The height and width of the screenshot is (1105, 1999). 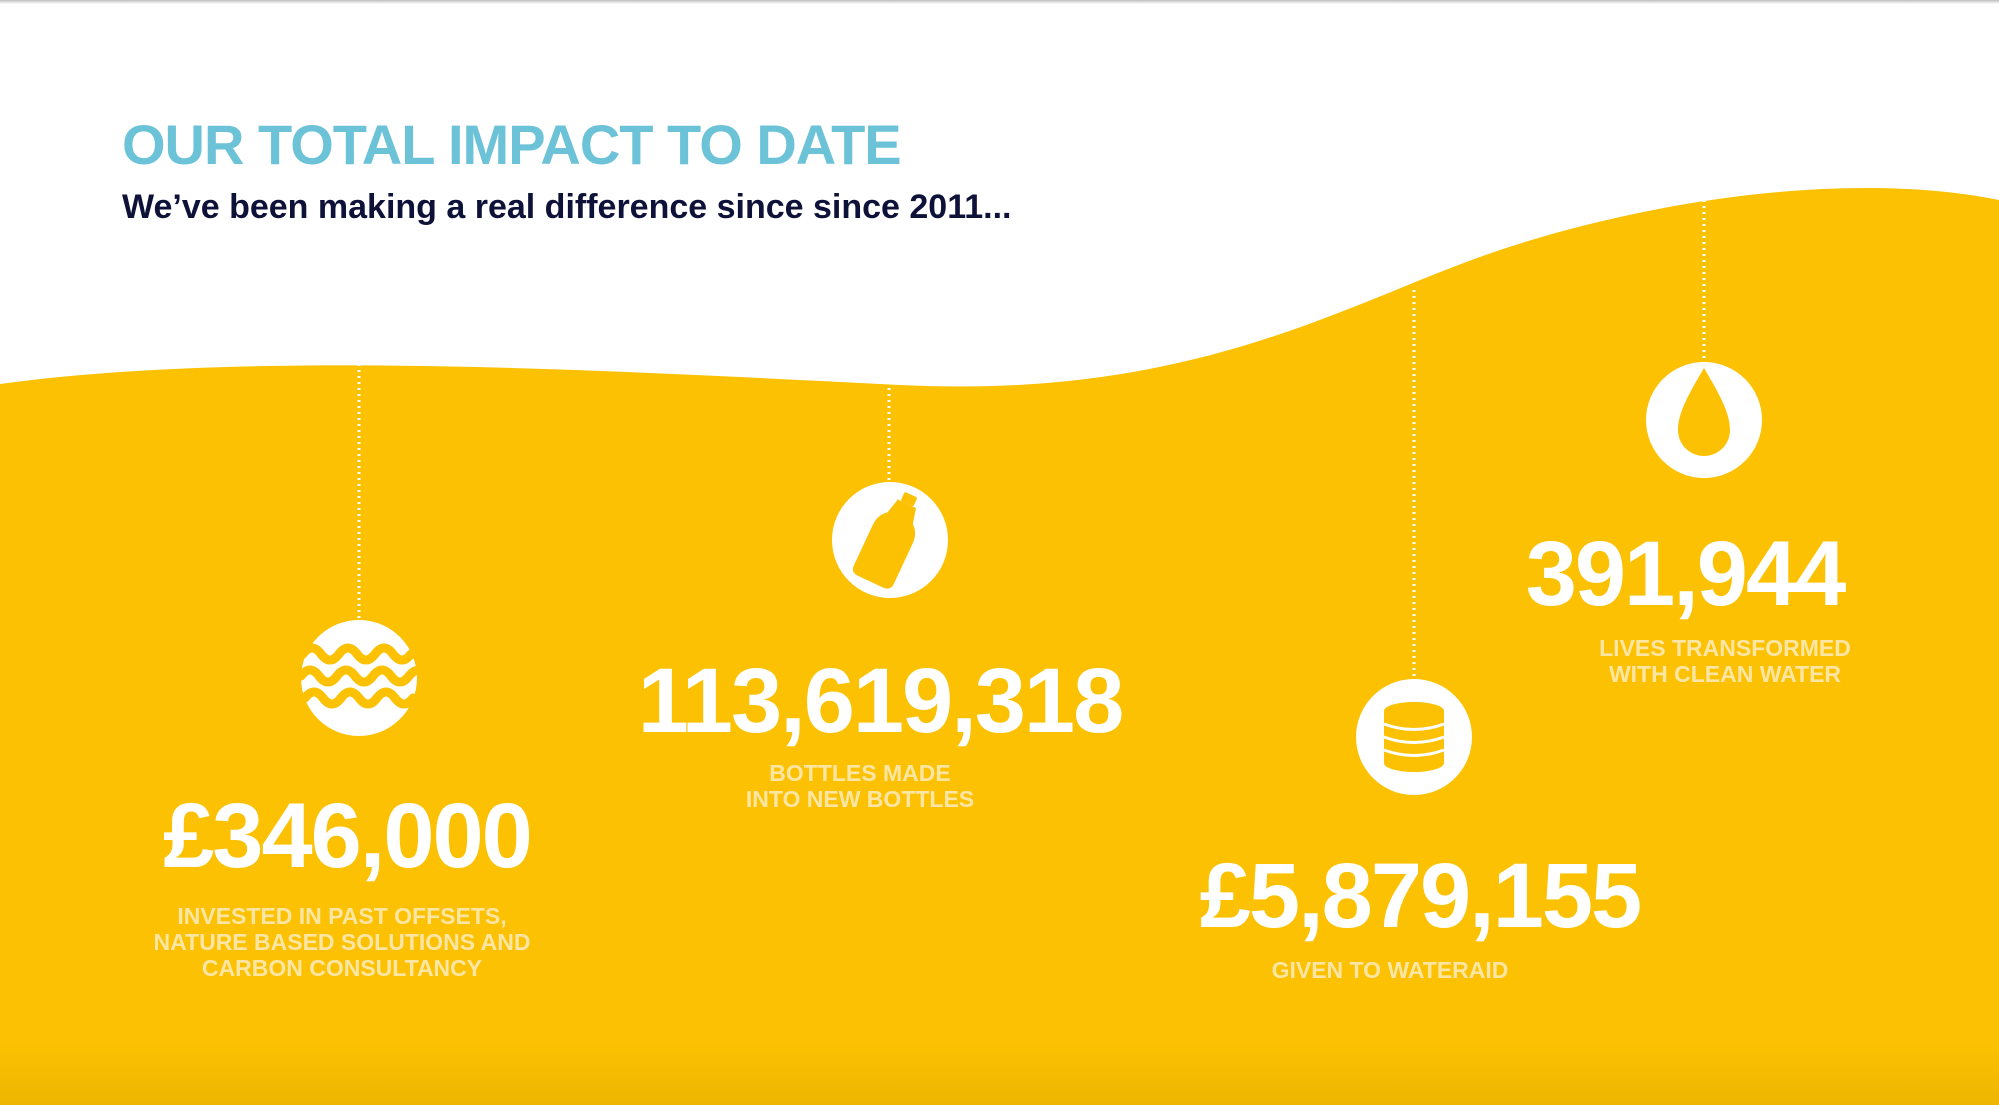 What do you see at coordinates (1704, 420) in the screenshot?
I see `water-drop-icon` at bounding box center [1704, 420].